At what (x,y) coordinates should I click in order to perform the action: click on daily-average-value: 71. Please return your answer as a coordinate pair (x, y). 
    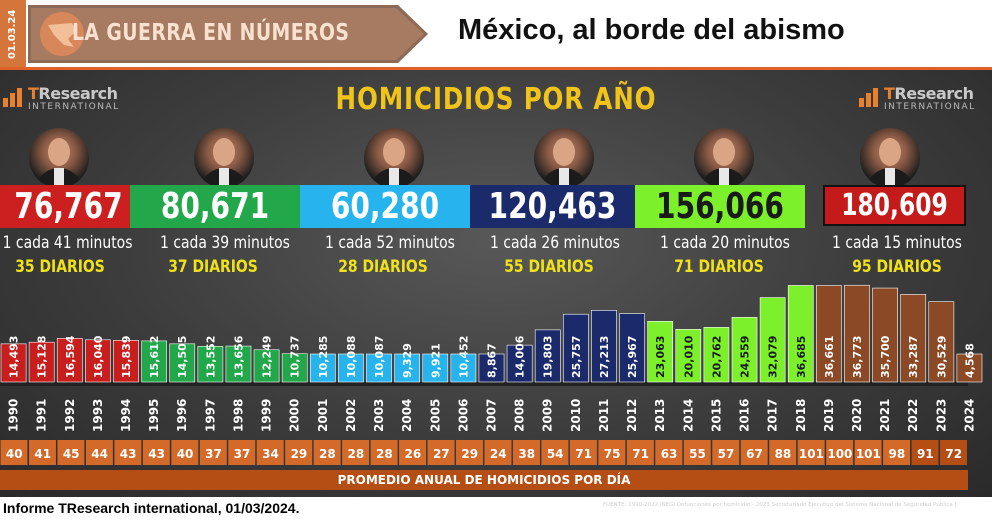
    Looking at the image, I should click on (583, 454).